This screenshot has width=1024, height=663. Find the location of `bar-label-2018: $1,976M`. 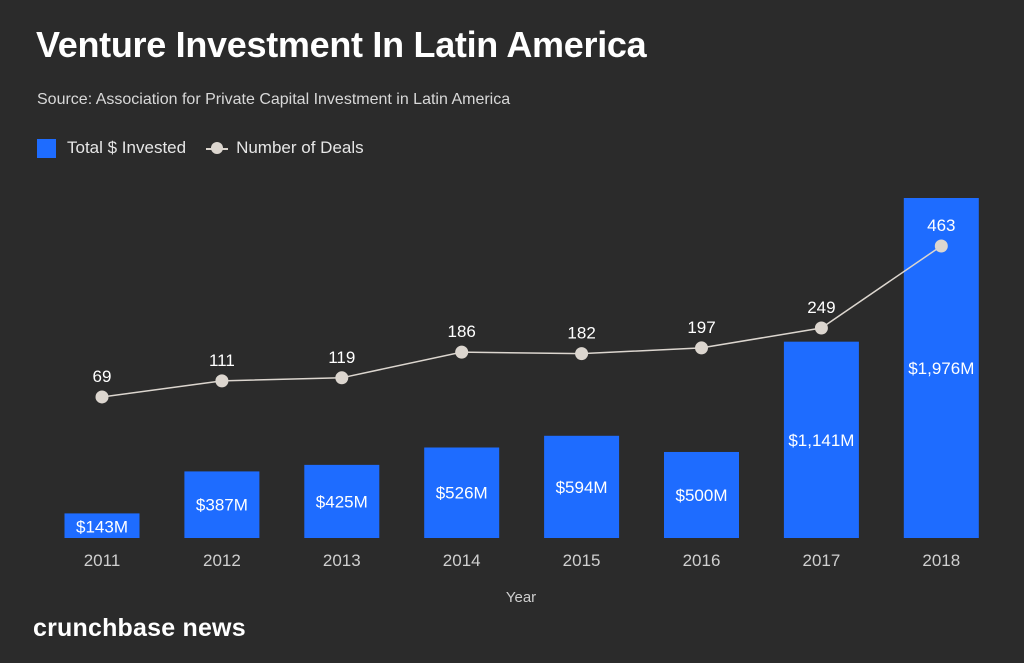

bar-label-2018: $1,976M is located at coordinates (941, 368).